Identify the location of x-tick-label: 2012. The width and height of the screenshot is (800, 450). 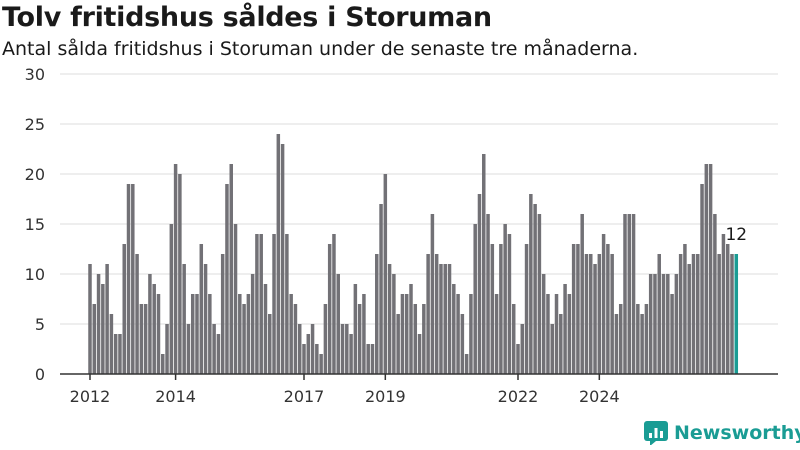
(90, 396).